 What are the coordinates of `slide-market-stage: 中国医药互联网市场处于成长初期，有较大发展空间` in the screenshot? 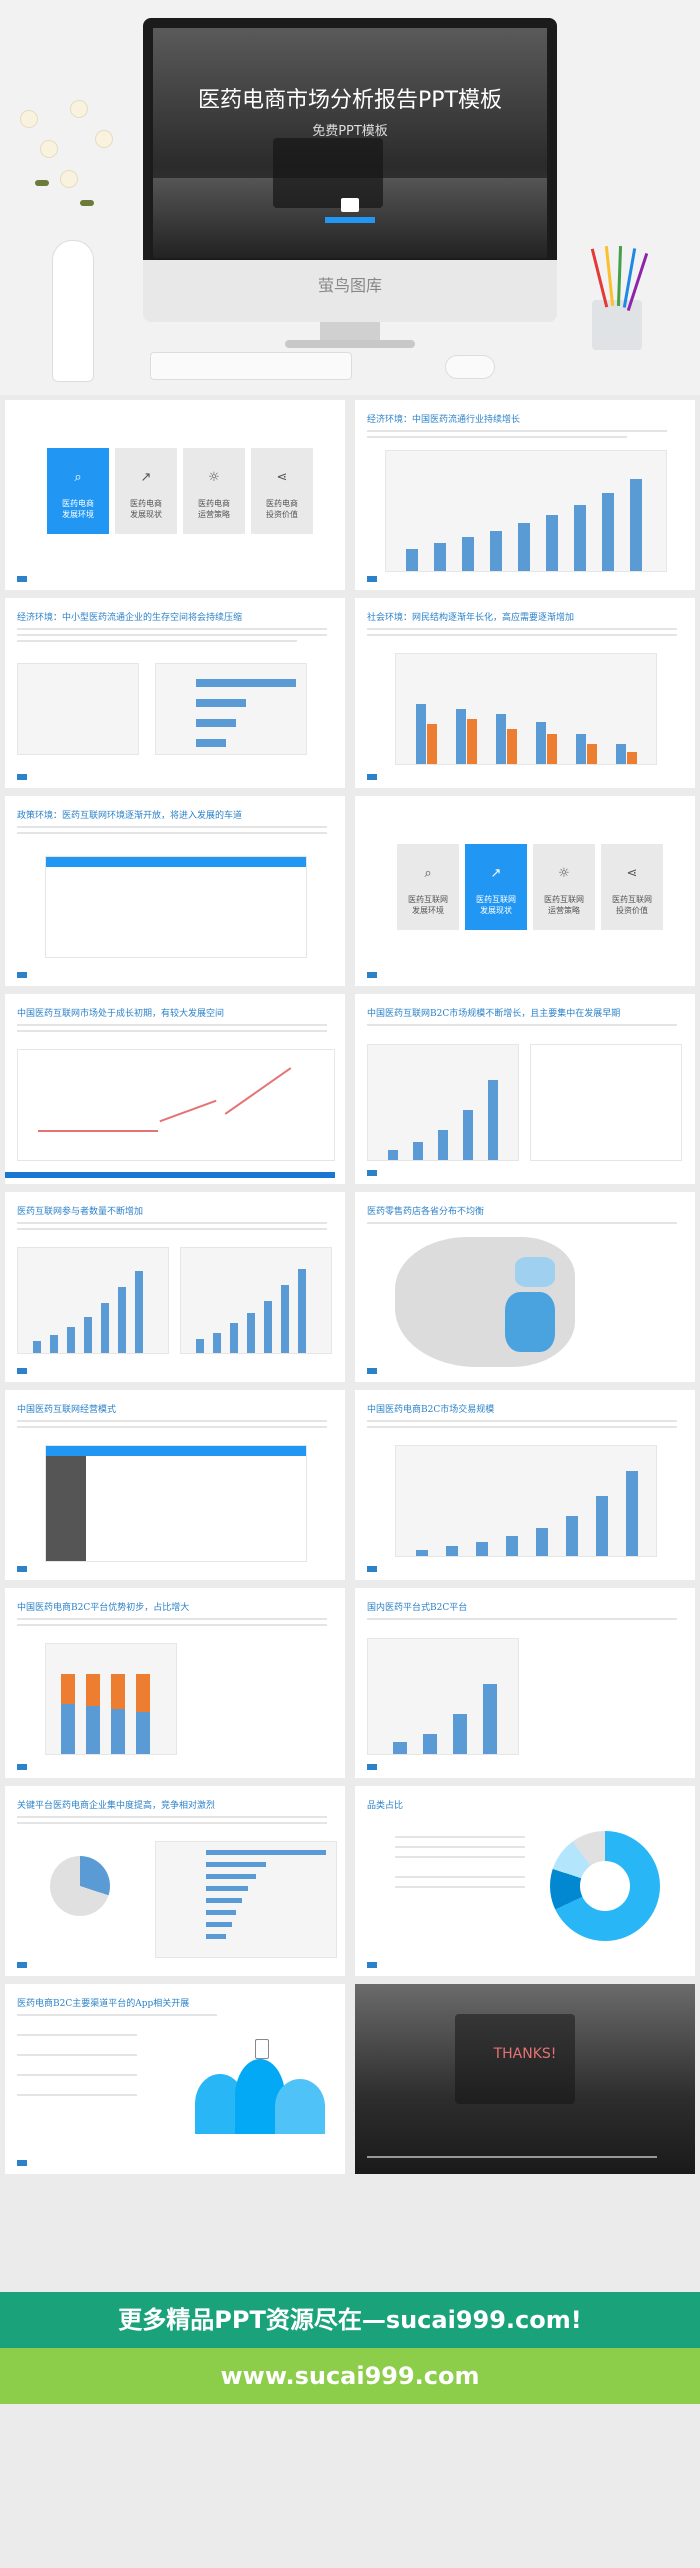 It's located at (175, 1089).